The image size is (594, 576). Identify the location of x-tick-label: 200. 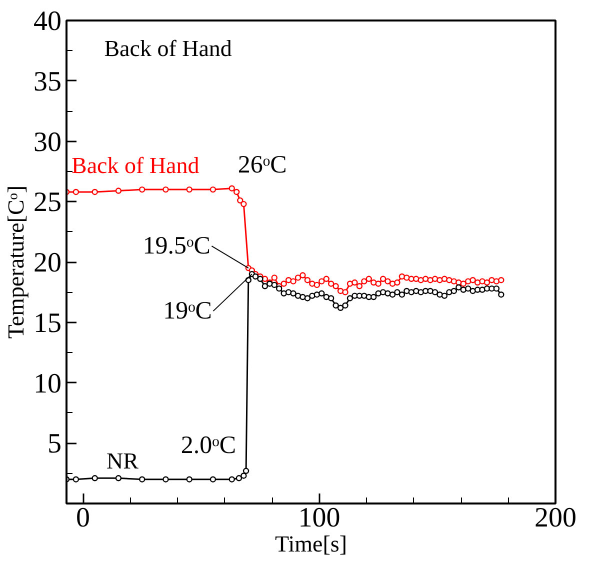
(555, 518).